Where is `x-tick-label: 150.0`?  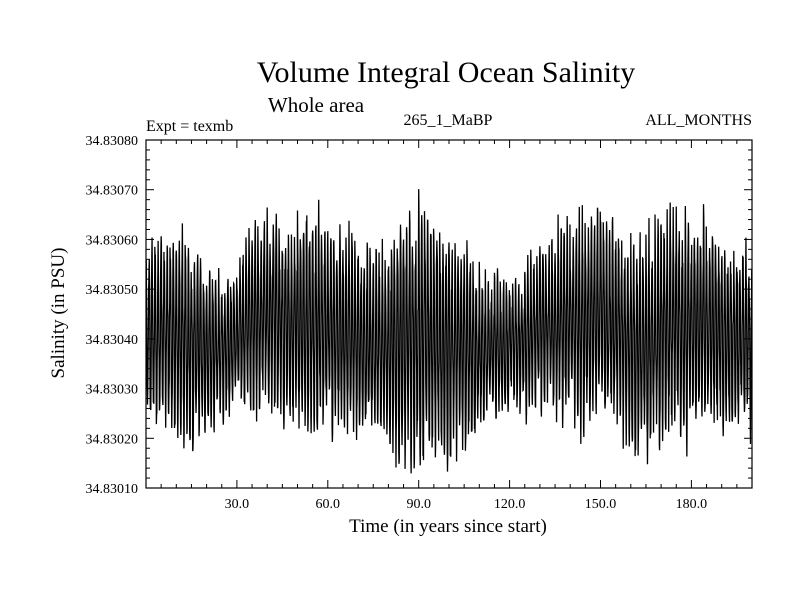 x-tick-label: 150.0 is located at coordinates (601, 504).